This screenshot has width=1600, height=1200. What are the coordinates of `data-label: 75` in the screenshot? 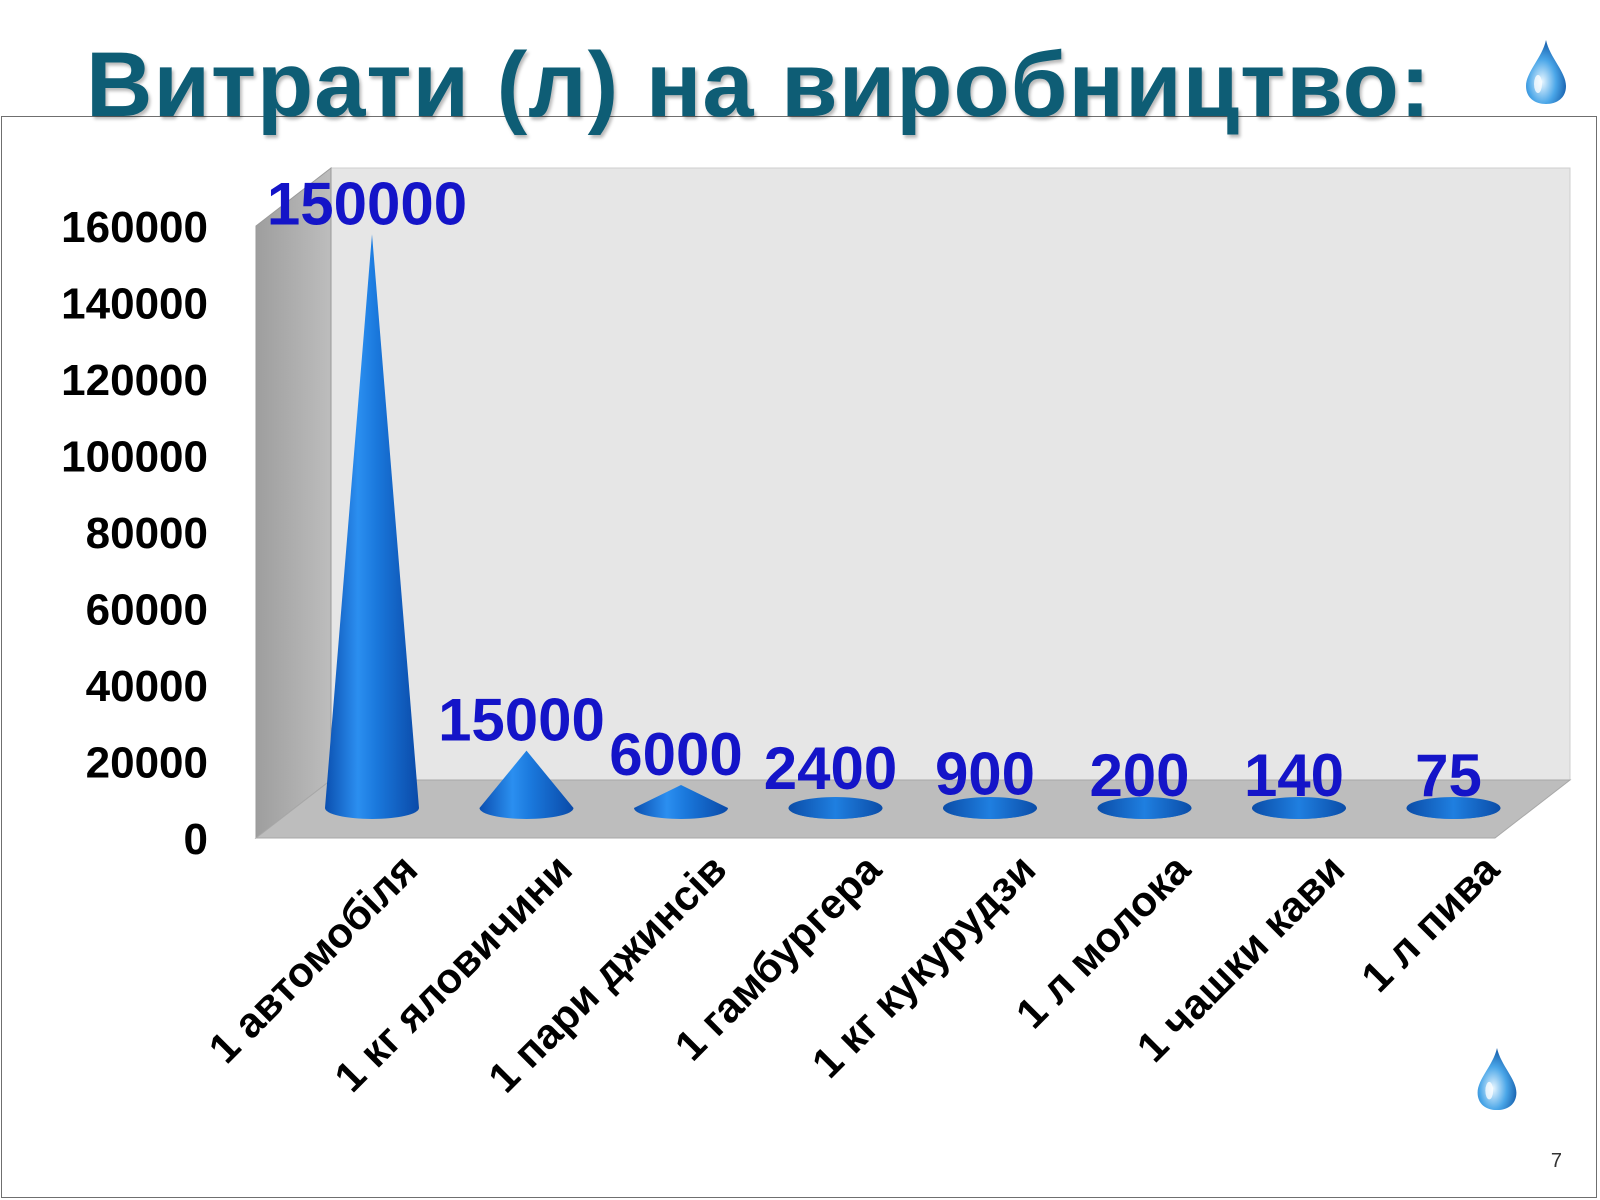 It's located at (1448, 775).